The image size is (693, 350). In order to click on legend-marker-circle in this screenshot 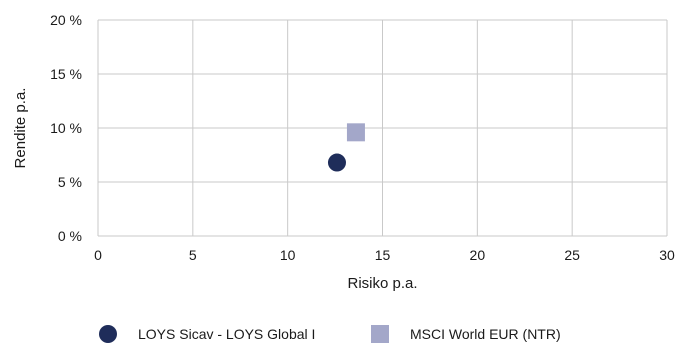, I will do `click(108, 334)`.